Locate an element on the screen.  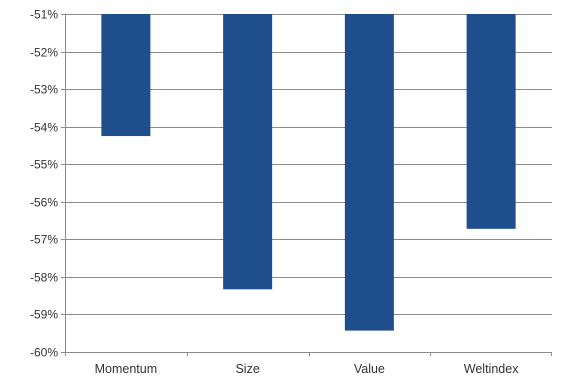
bar-weltindex is located at coordinates (491, 121).